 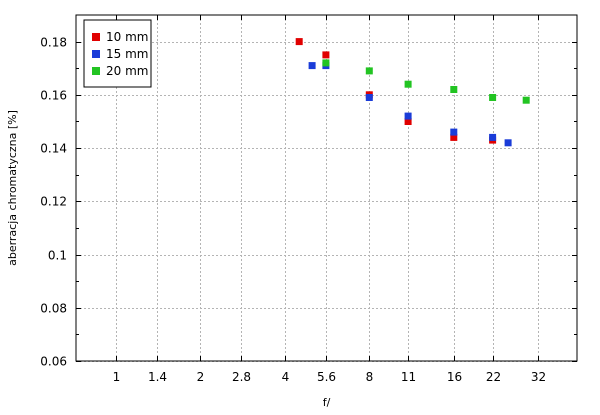 What do you see at coordinates (53, 309) in the screenshot?
I see `y-tick-label: 0.08` at bounding box center [53, 309].